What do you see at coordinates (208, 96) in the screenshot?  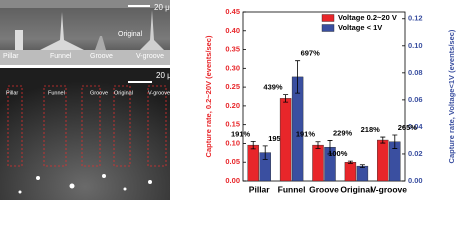 I see `y-axis-title: Capture rate, 0.2~20V (events/sec)` at bounding box center [208, 96].